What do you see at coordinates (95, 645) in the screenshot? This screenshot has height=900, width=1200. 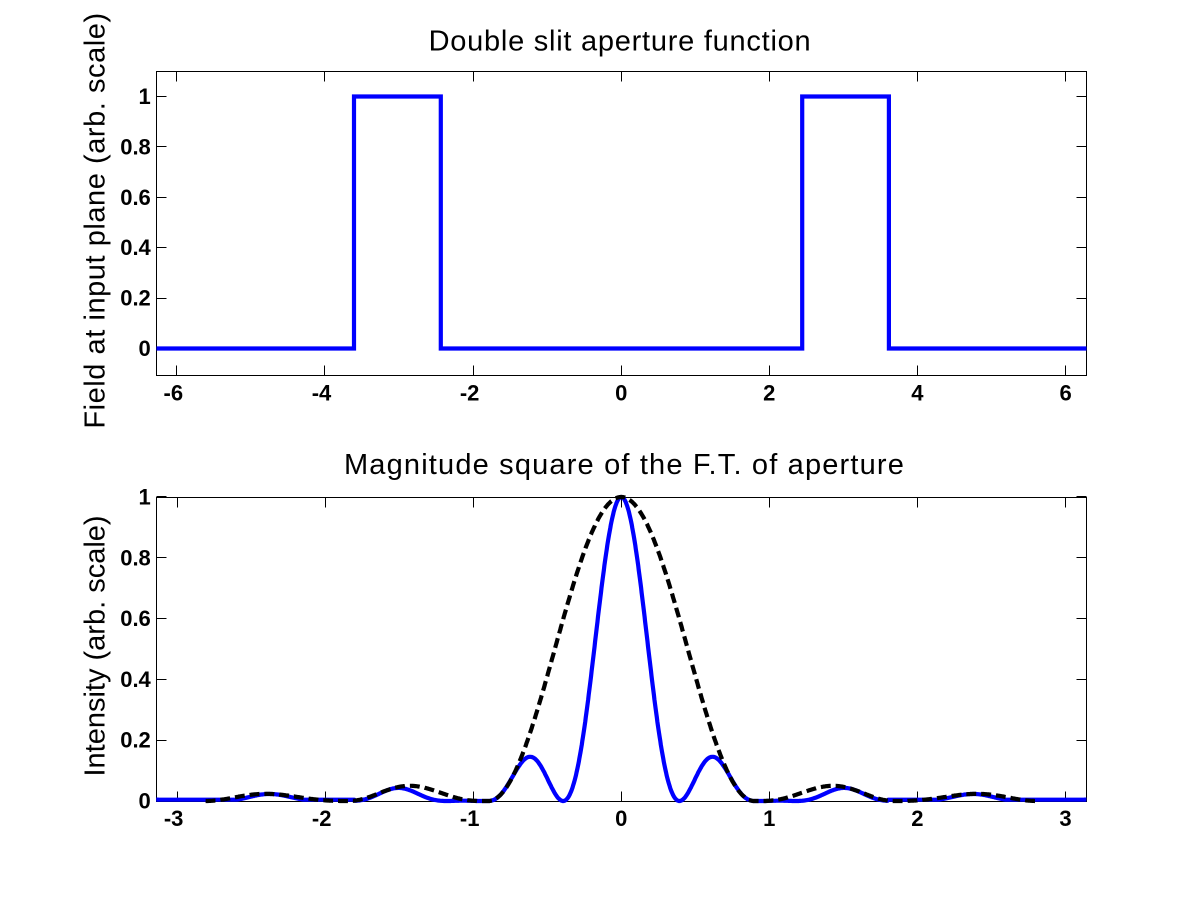 I see `svg-text: Intensity (arb. scale)` at bounding box center [95, 645].